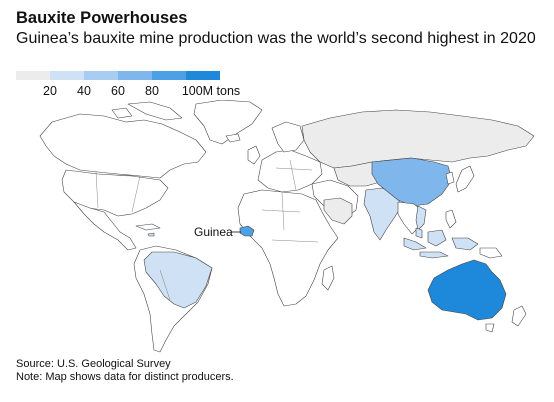  What do you see at coordinates (213, 232) in the screenshot?
I see `guinea-callout-label: Guinea` at bounding box center [213, 232].